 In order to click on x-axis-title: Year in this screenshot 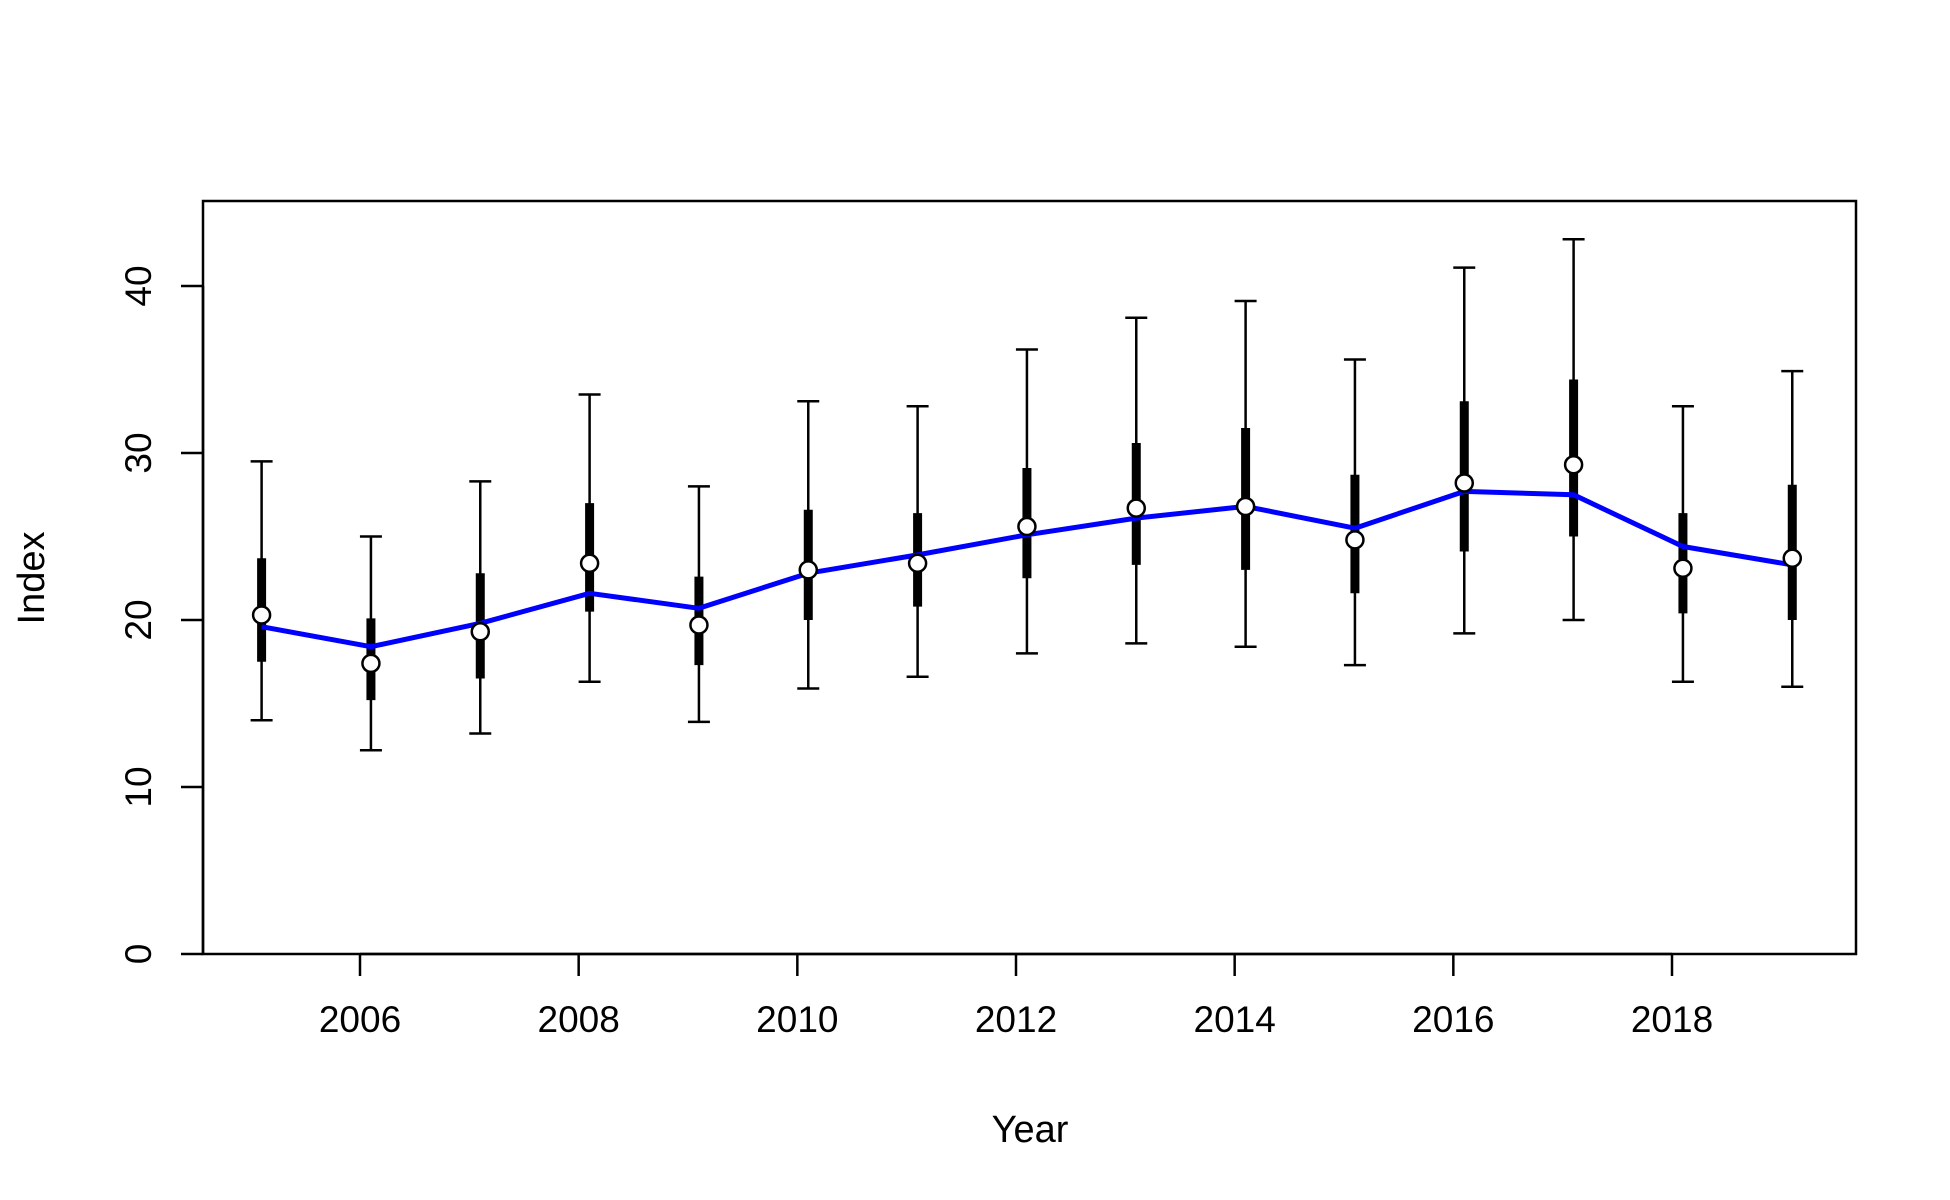, I will do `click(1030, 1130)`.